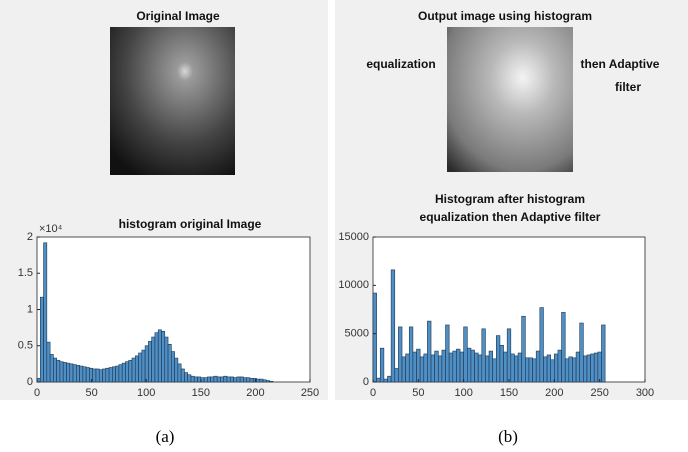 The height and width of the screenshot is (452, 688). I want to click on y-tick-label: 10000, so click(353, 285).